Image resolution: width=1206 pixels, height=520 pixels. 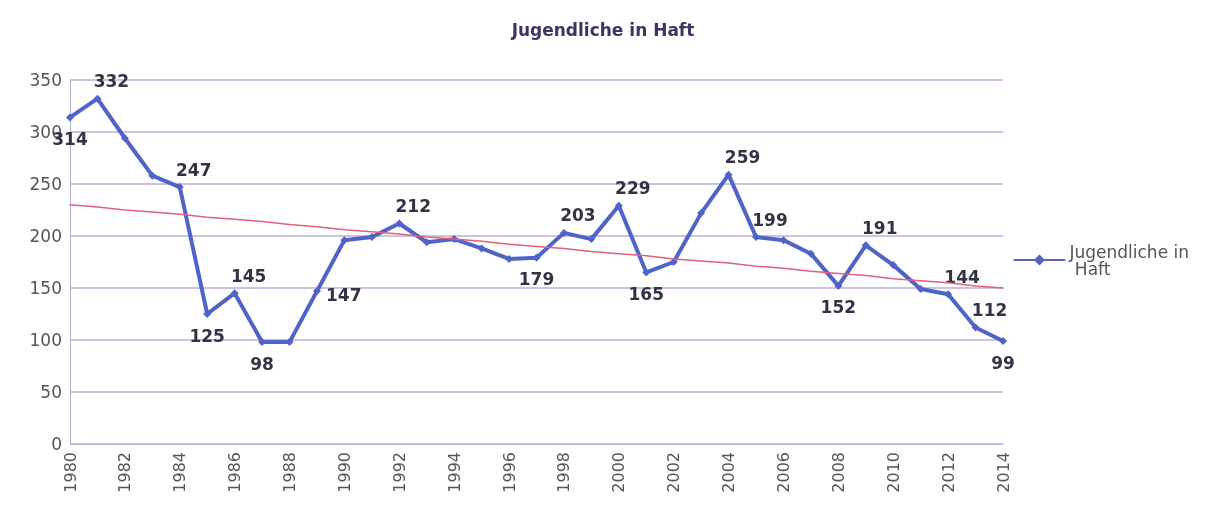 I want to click on data-label: 259, so click(x=742, y=157).